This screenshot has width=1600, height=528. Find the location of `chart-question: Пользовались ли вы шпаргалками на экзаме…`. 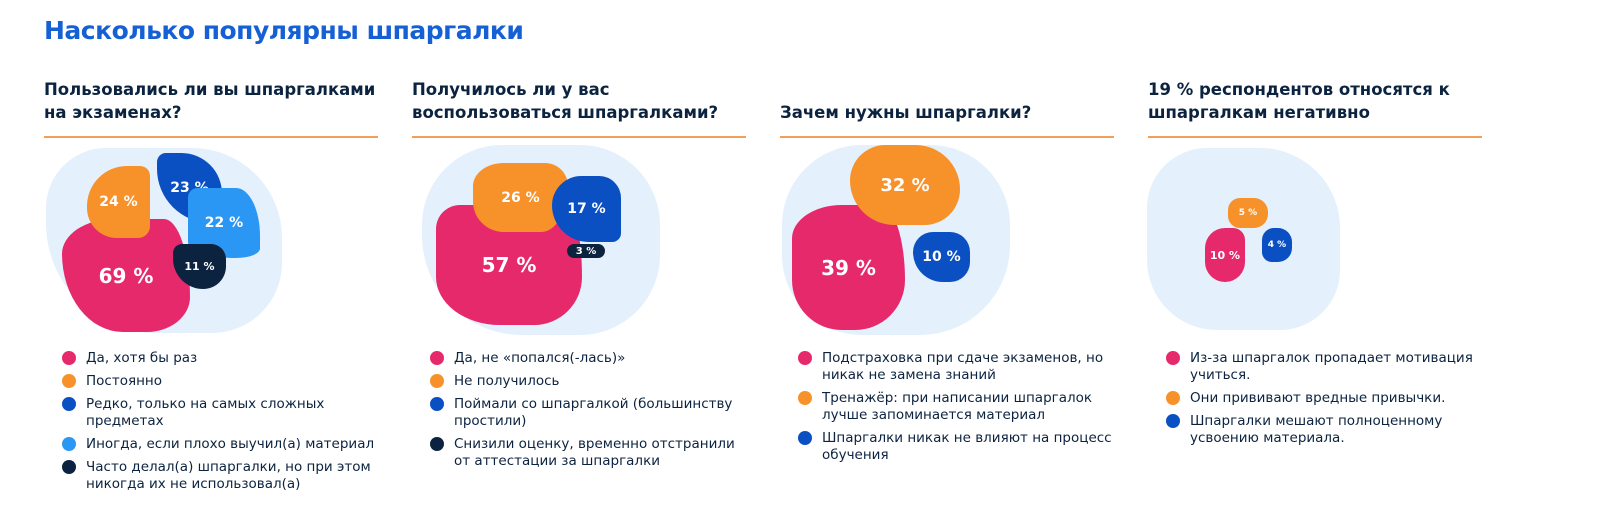

chart-question: Пользовались ли вы шпаргалками на экзаме… is located at coordinates (211, 101).